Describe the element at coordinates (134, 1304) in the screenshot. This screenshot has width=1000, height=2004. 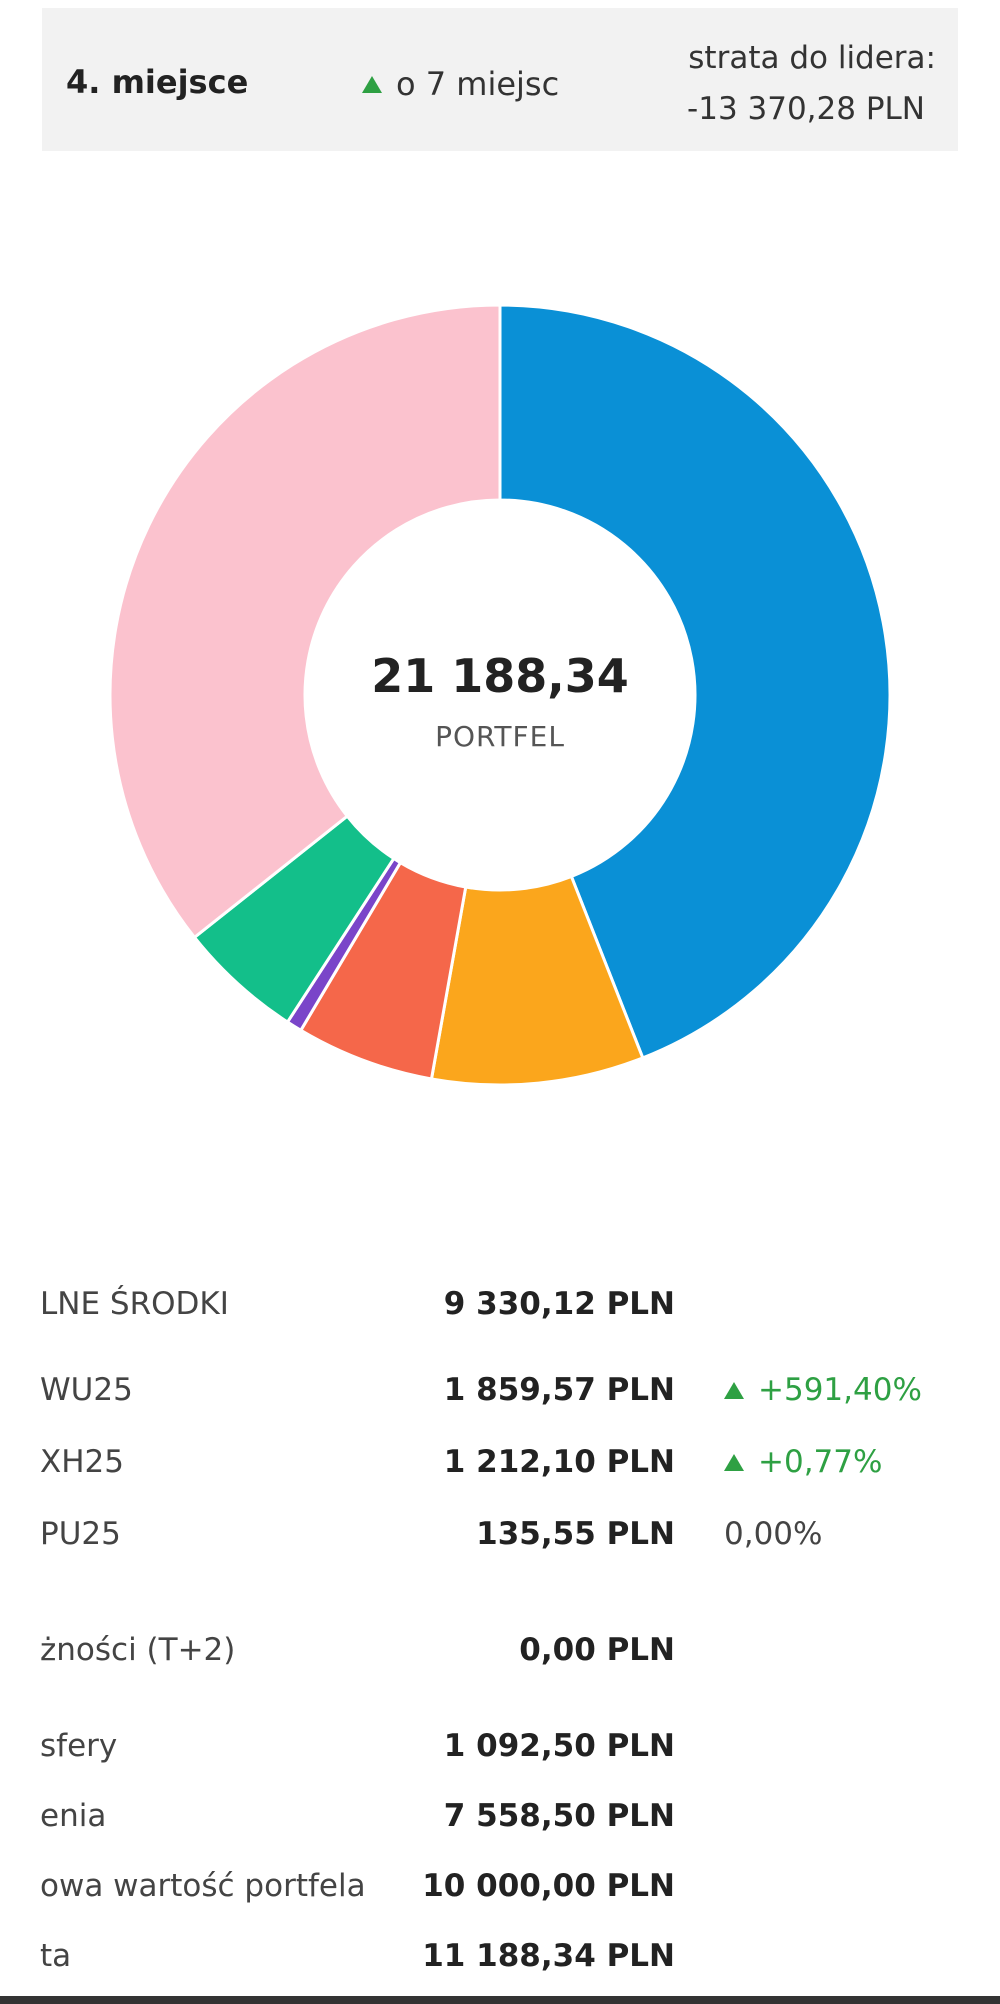
I see `holding-name: LNE ŚRODKI` at that location.